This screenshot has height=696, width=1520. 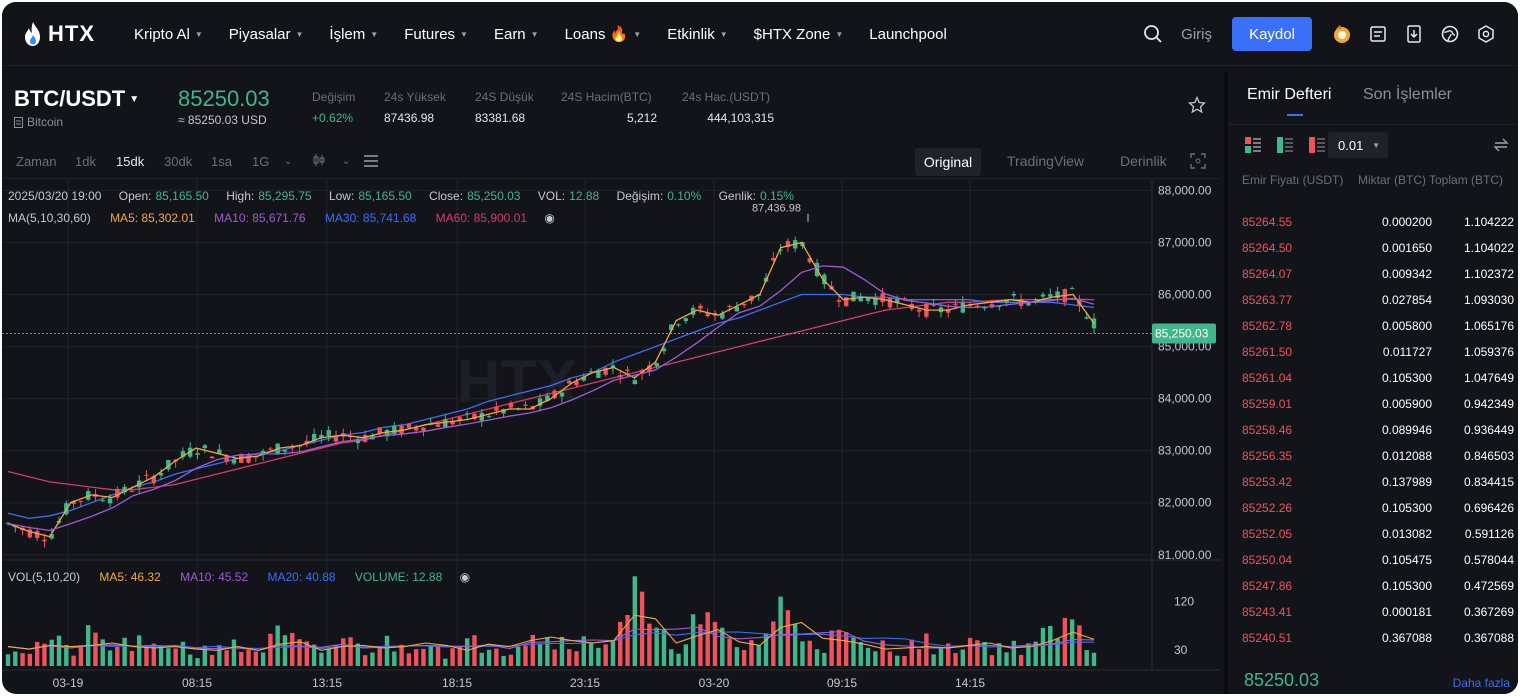 I want to click on interval-tab: Zaman, so click(x=36, y=161).